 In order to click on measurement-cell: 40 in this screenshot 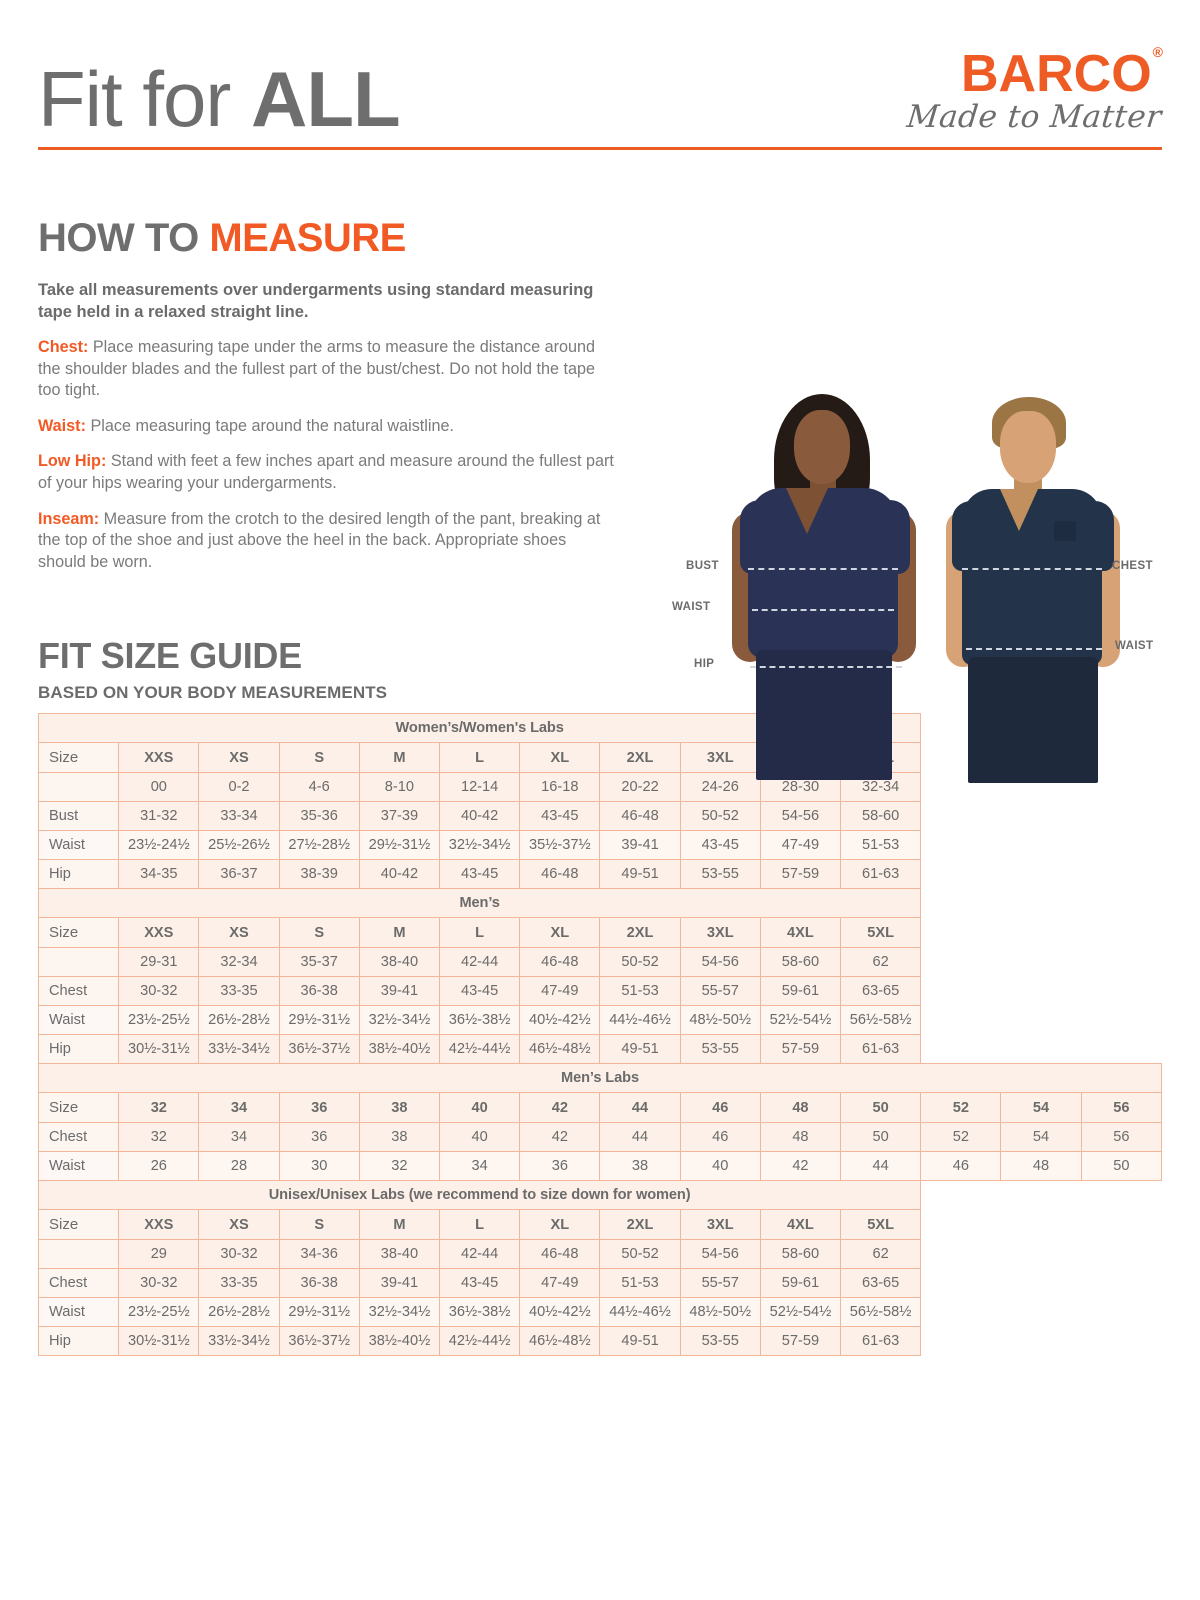, I will do `click(480, 1137)`.